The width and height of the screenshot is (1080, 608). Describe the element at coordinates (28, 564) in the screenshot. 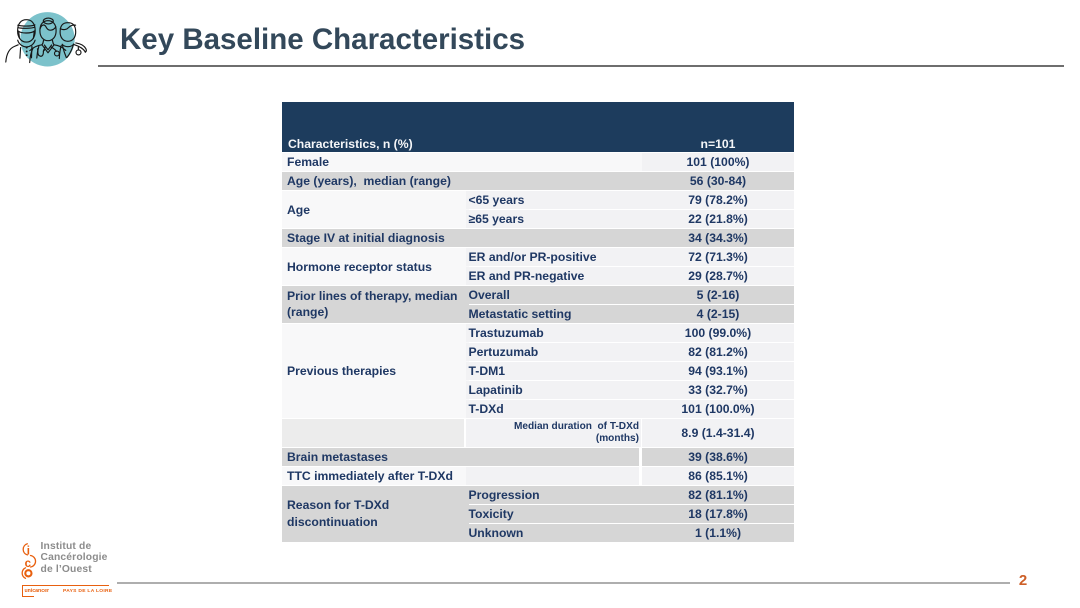

I see `svg-text: c` at that location.